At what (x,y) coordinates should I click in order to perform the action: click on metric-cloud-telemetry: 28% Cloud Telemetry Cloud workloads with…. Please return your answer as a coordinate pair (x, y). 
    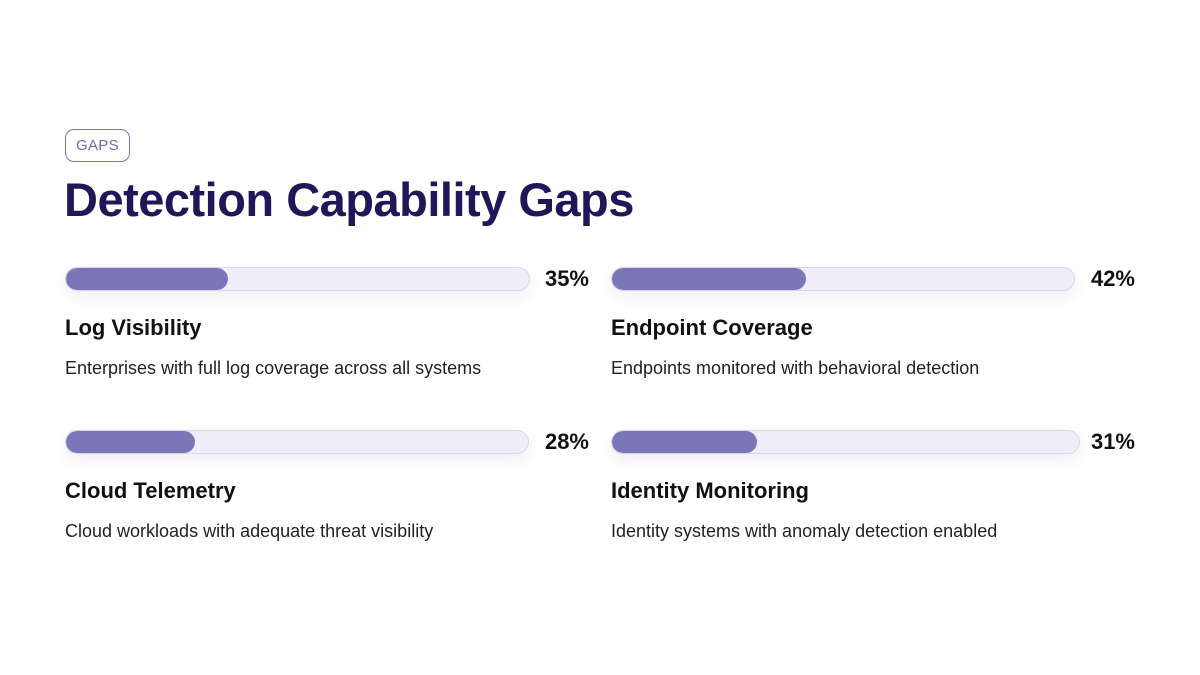
    Looking at the image, I should click on (327, 485).